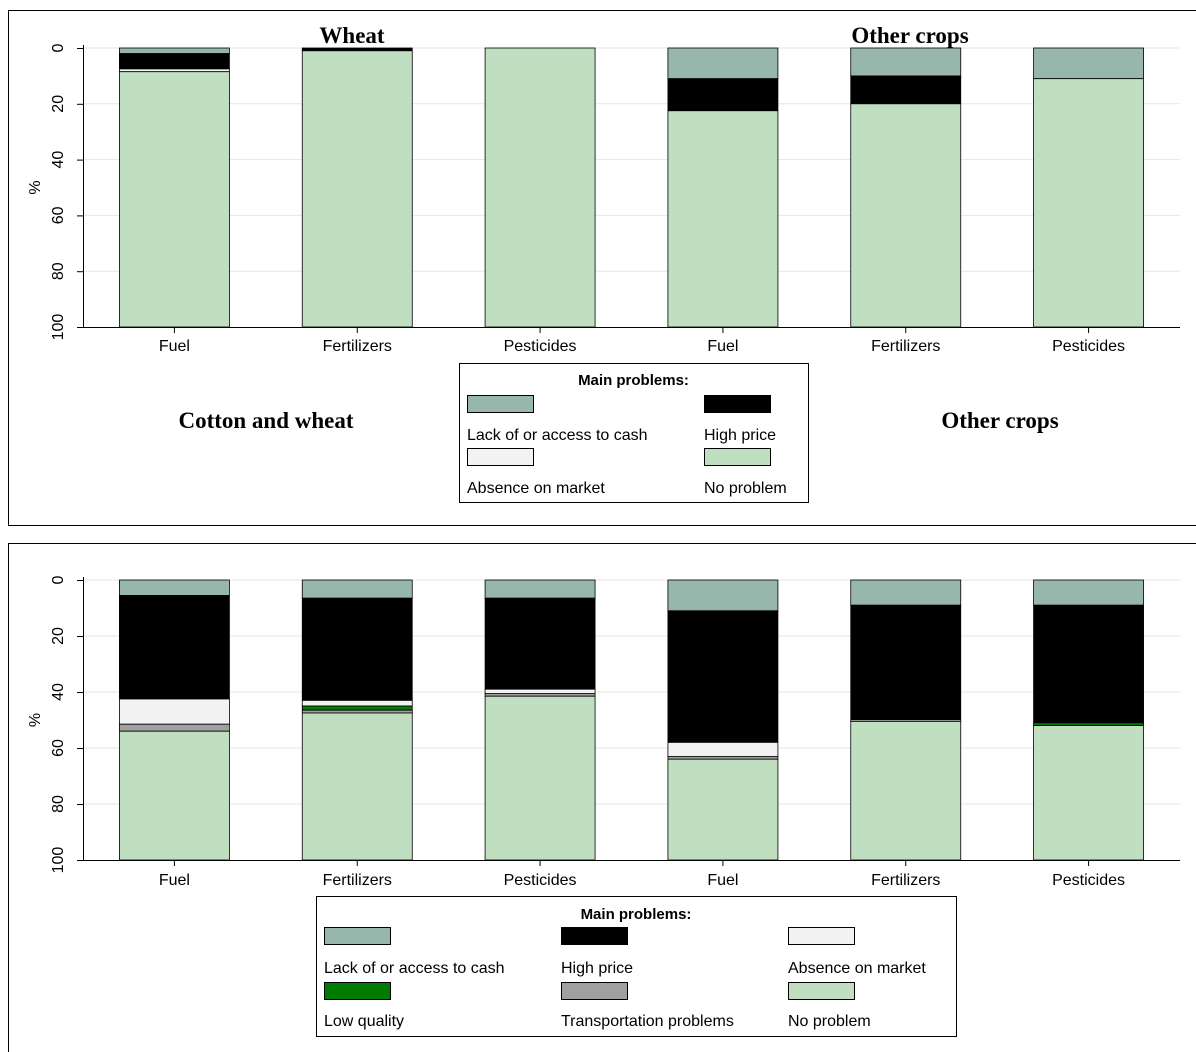 This screenshot has height=1052, width=1196. I want to click on y-tick-label: 40, so click(58, 692).